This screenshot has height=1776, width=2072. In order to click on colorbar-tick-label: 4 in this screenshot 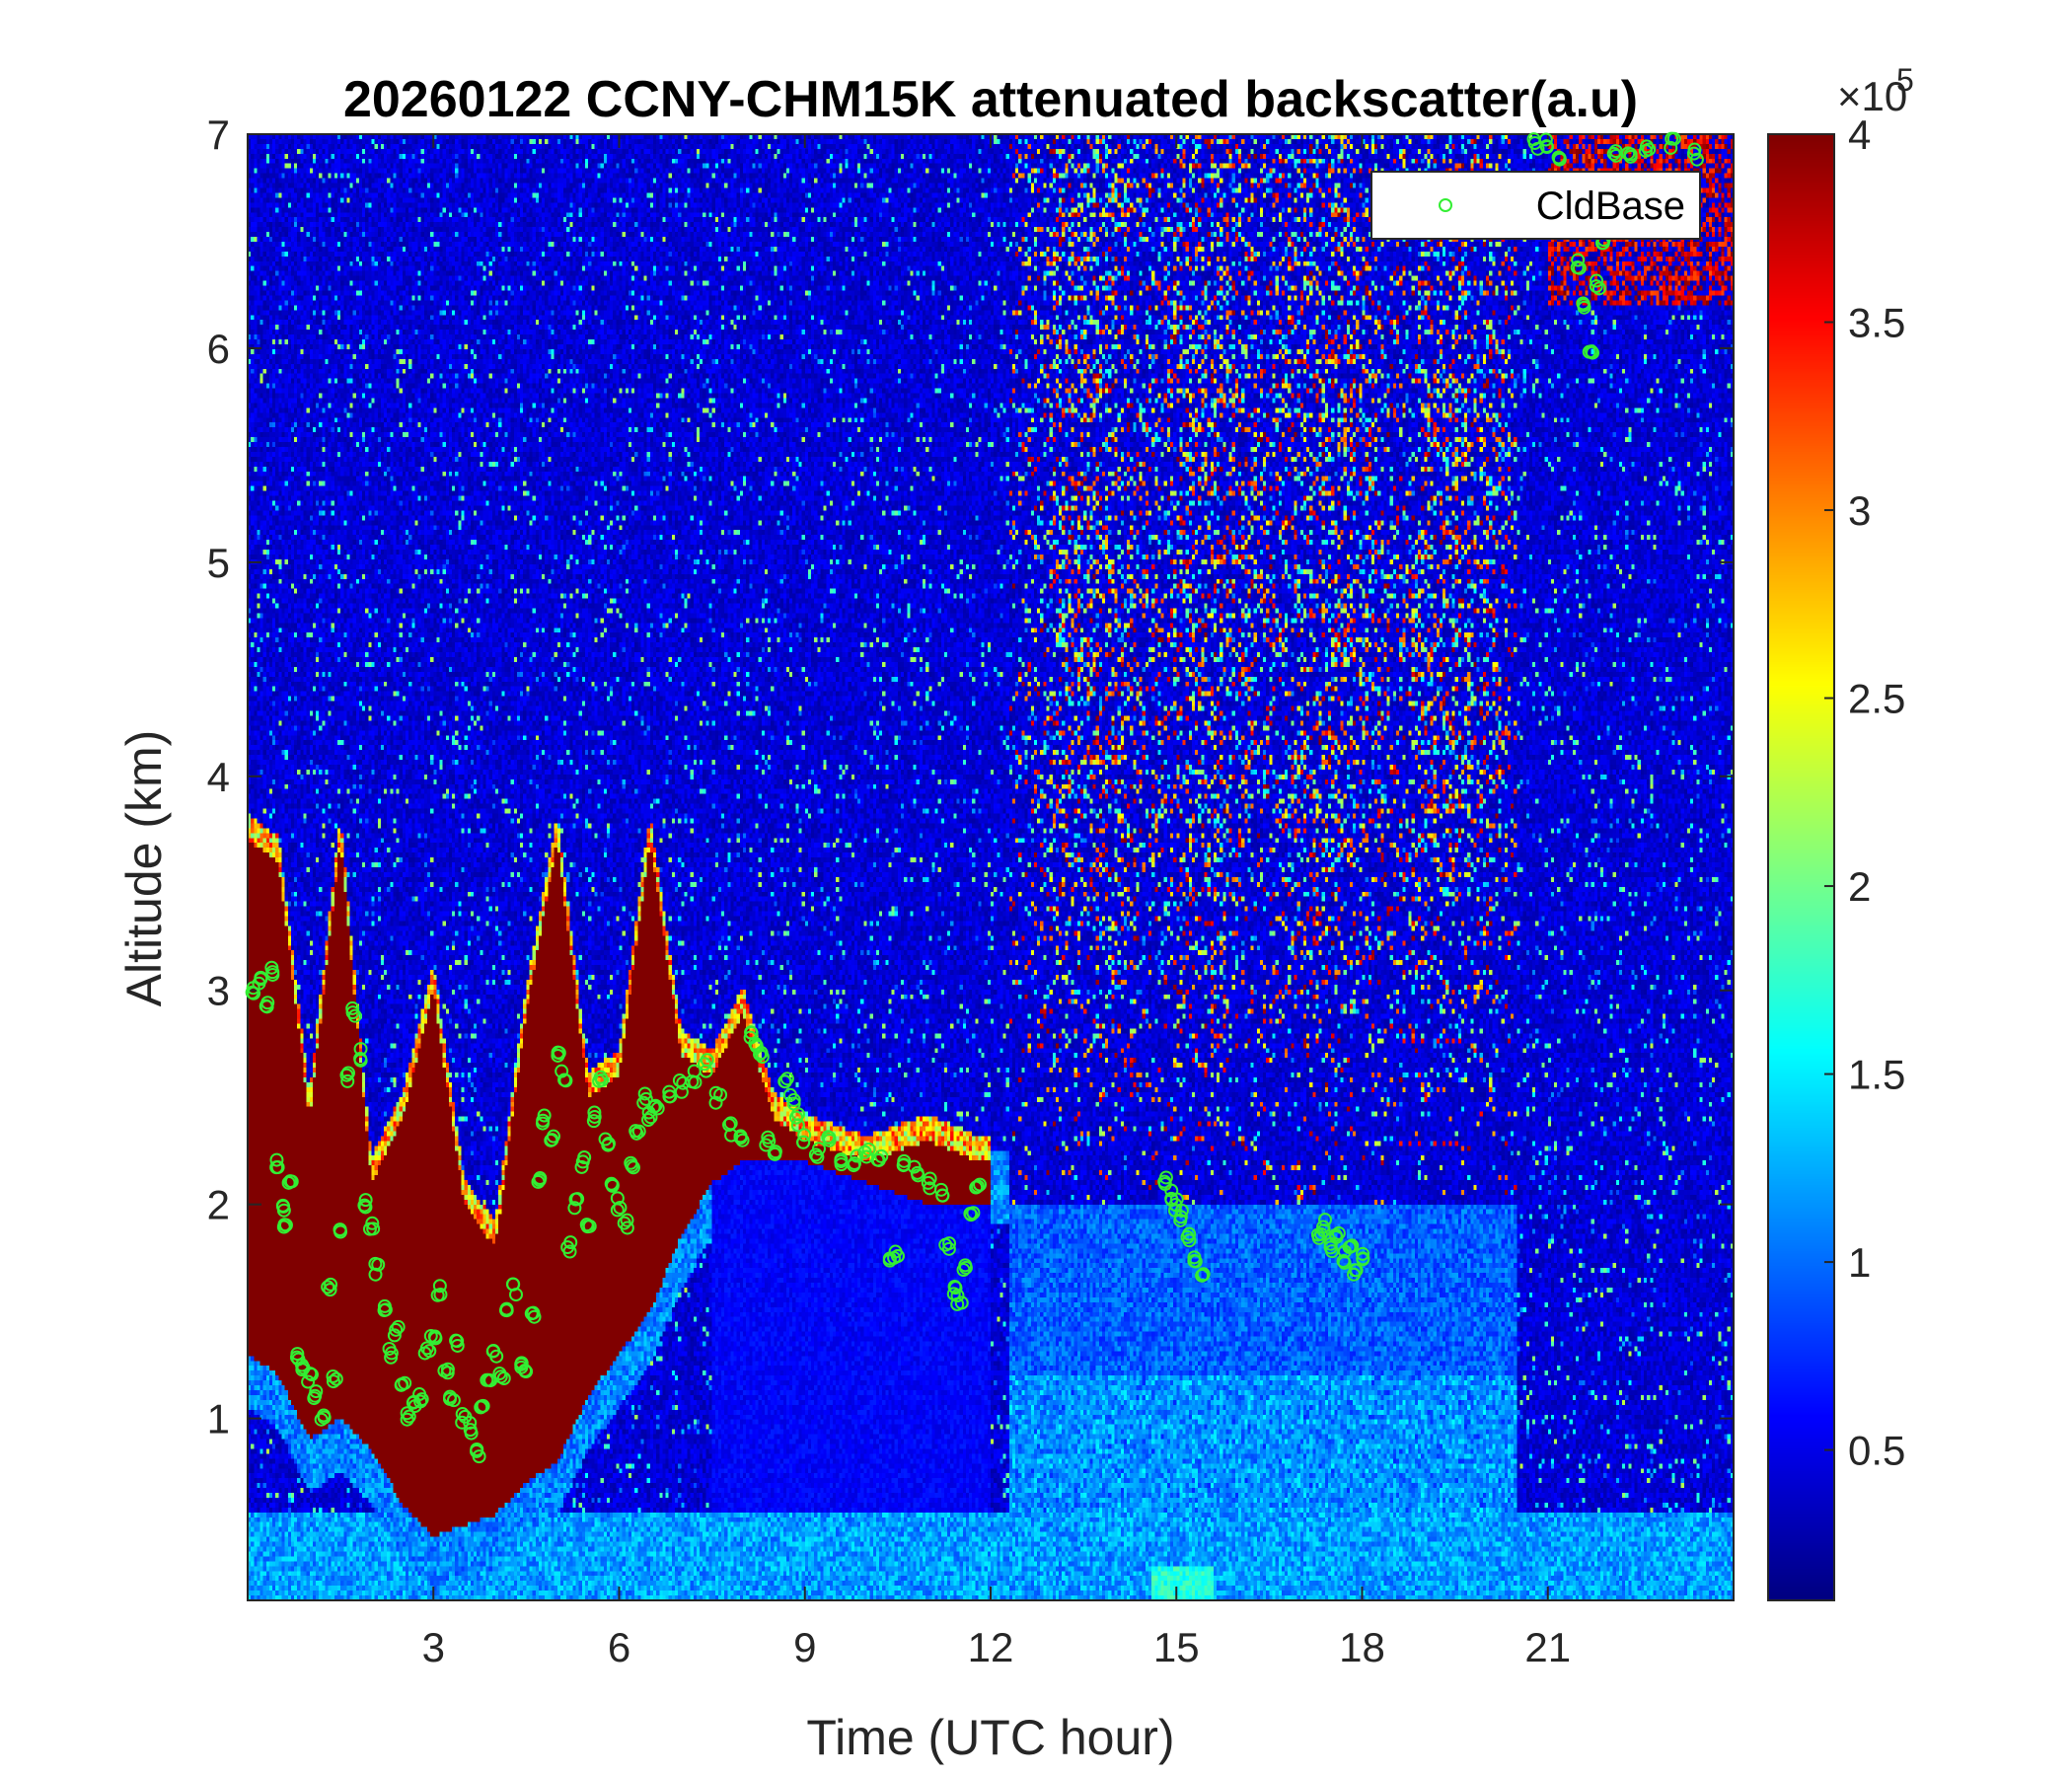, I will do `click(1860, 135)`.